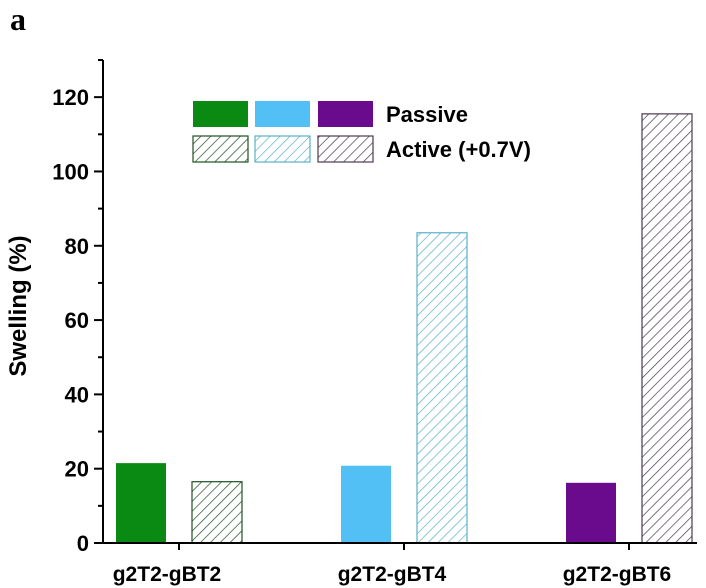  I want to click on y-tick-label: 100, so click(70, 171).